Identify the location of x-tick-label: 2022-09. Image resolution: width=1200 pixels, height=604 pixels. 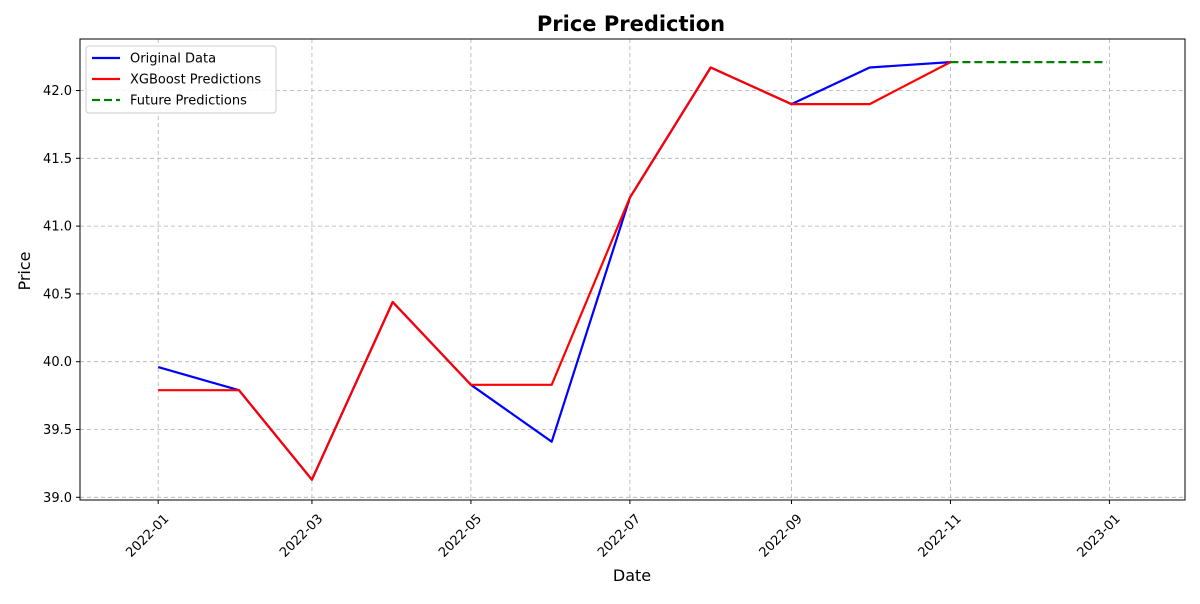
(781, 536).